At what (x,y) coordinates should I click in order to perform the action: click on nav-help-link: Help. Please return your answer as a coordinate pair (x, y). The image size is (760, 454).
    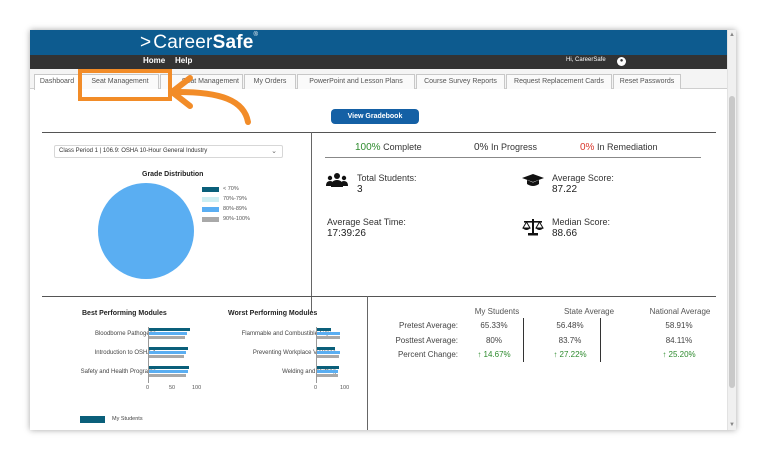
    Looking at the image, I should click on (184, 60).